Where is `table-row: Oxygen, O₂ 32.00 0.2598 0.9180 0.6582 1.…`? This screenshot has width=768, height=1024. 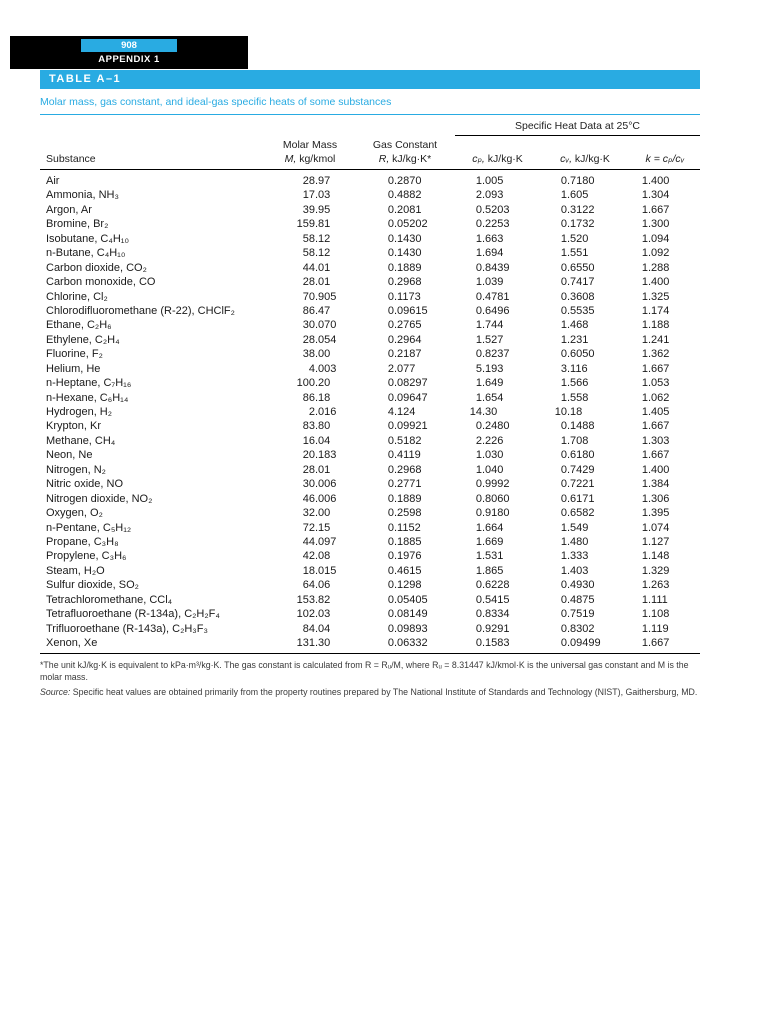
table-row: Oxygen, O₂ 32.00 0.2598 0.9180 0.6582 1.… is located at coordinates (370, 513).